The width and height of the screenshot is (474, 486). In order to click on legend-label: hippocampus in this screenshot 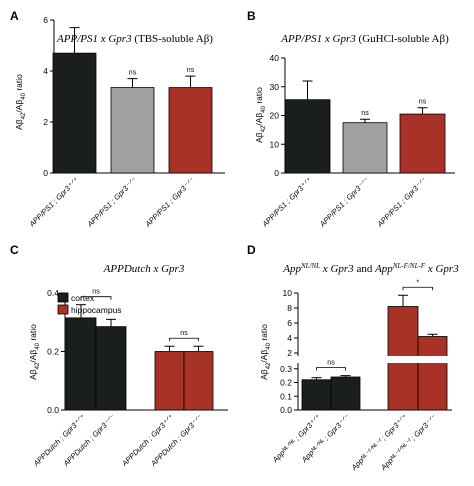, I will do `click(96, 310)`.